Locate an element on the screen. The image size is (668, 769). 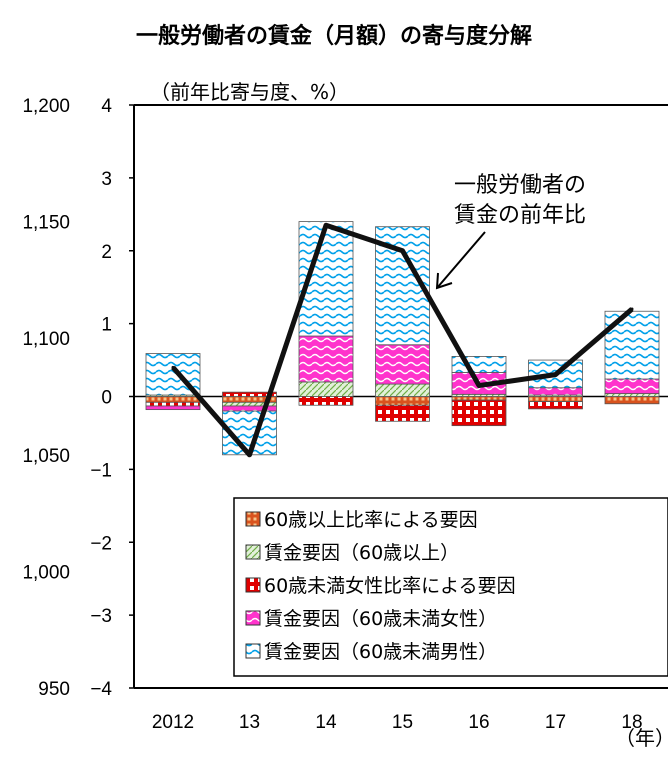
y-axis-unit-label: （前年比寄与度、%） is located at coordinates (250, 92).